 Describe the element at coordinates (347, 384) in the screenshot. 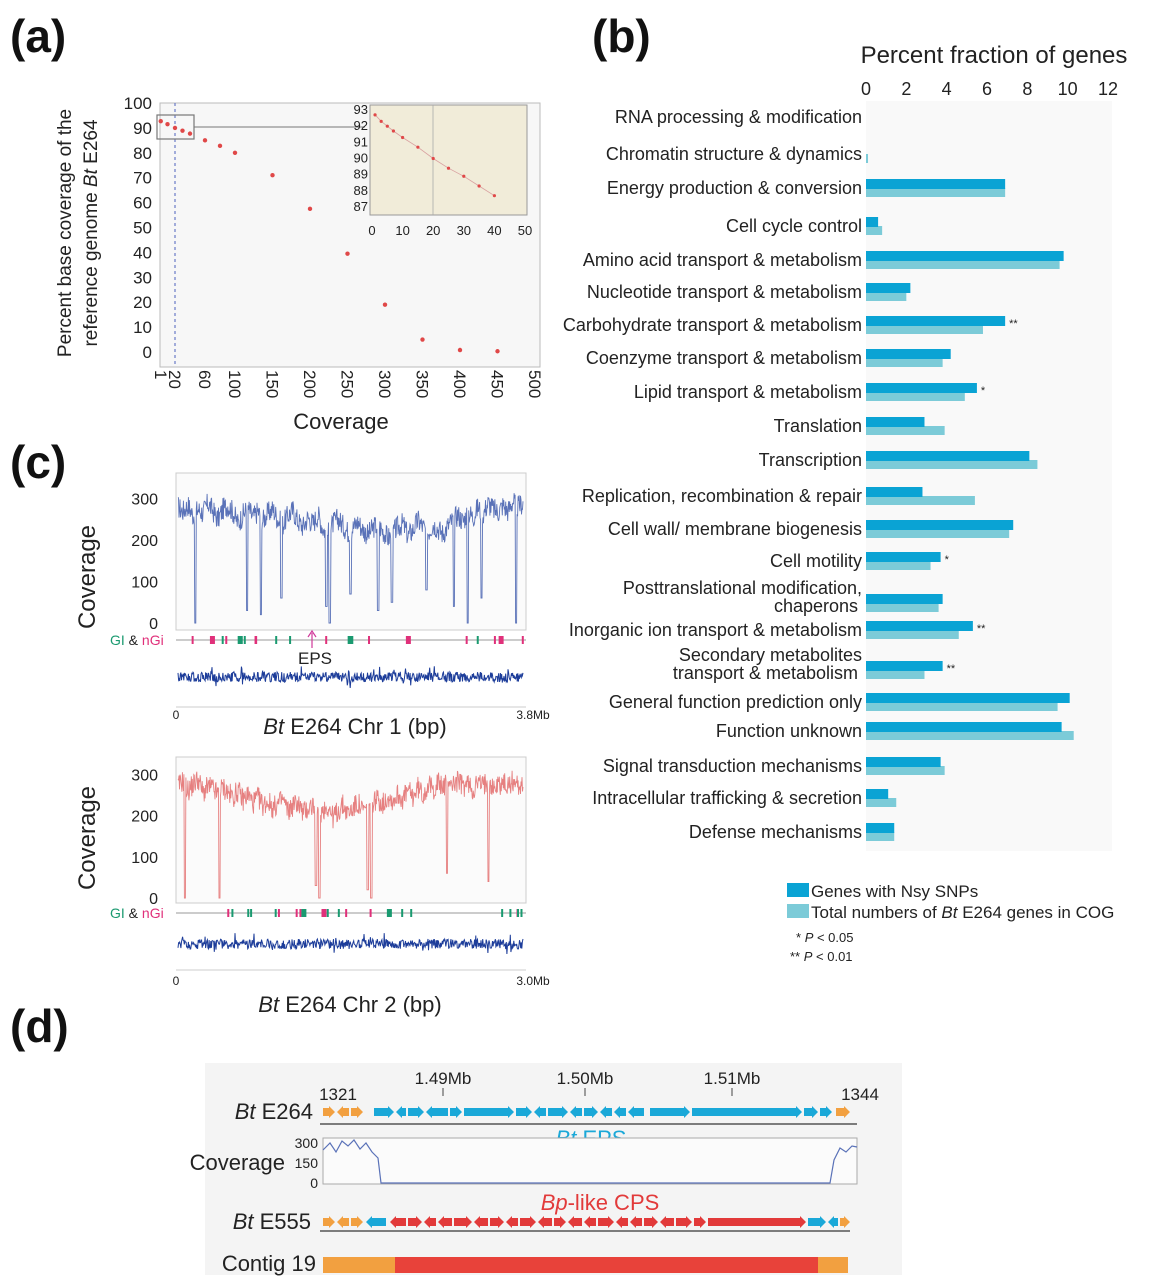

I see `scatter-xtick: 250` at that location.